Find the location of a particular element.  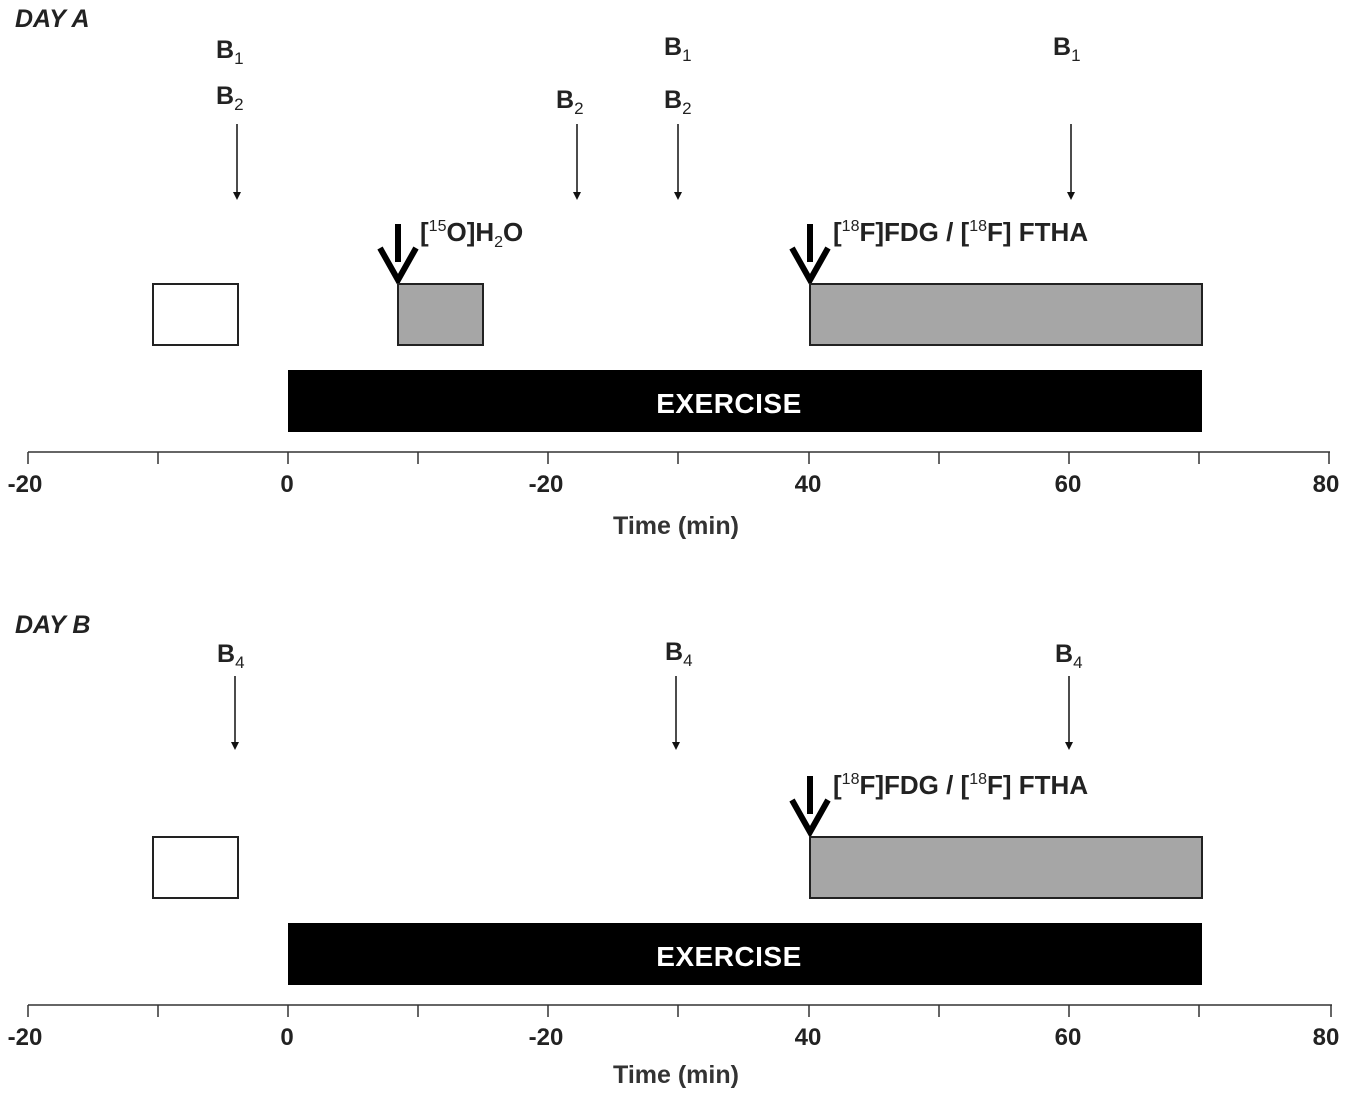

panel-title-day-b: DAY B is located at coordinates (52, 625).